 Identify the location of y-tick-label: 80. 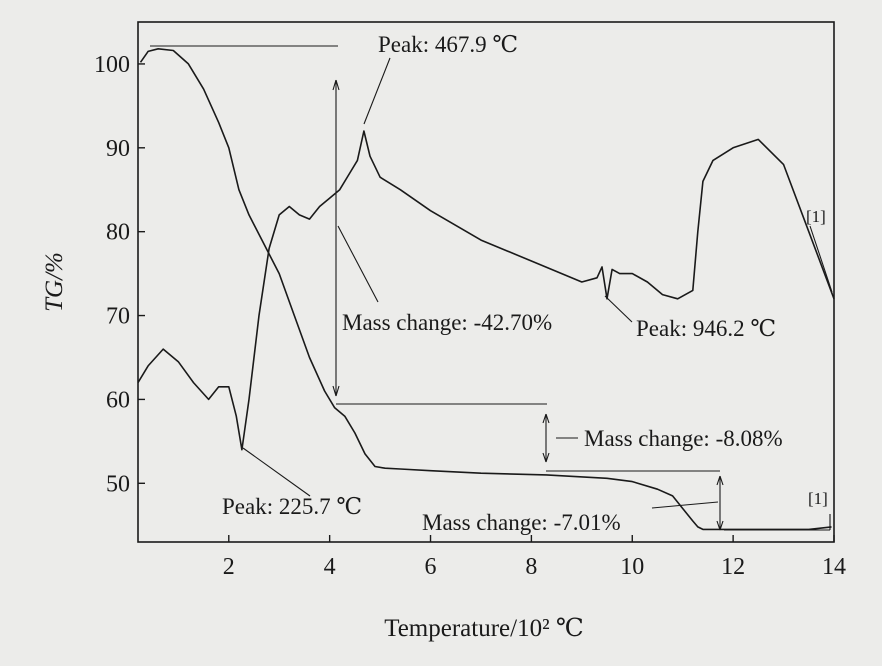
(118, 233).